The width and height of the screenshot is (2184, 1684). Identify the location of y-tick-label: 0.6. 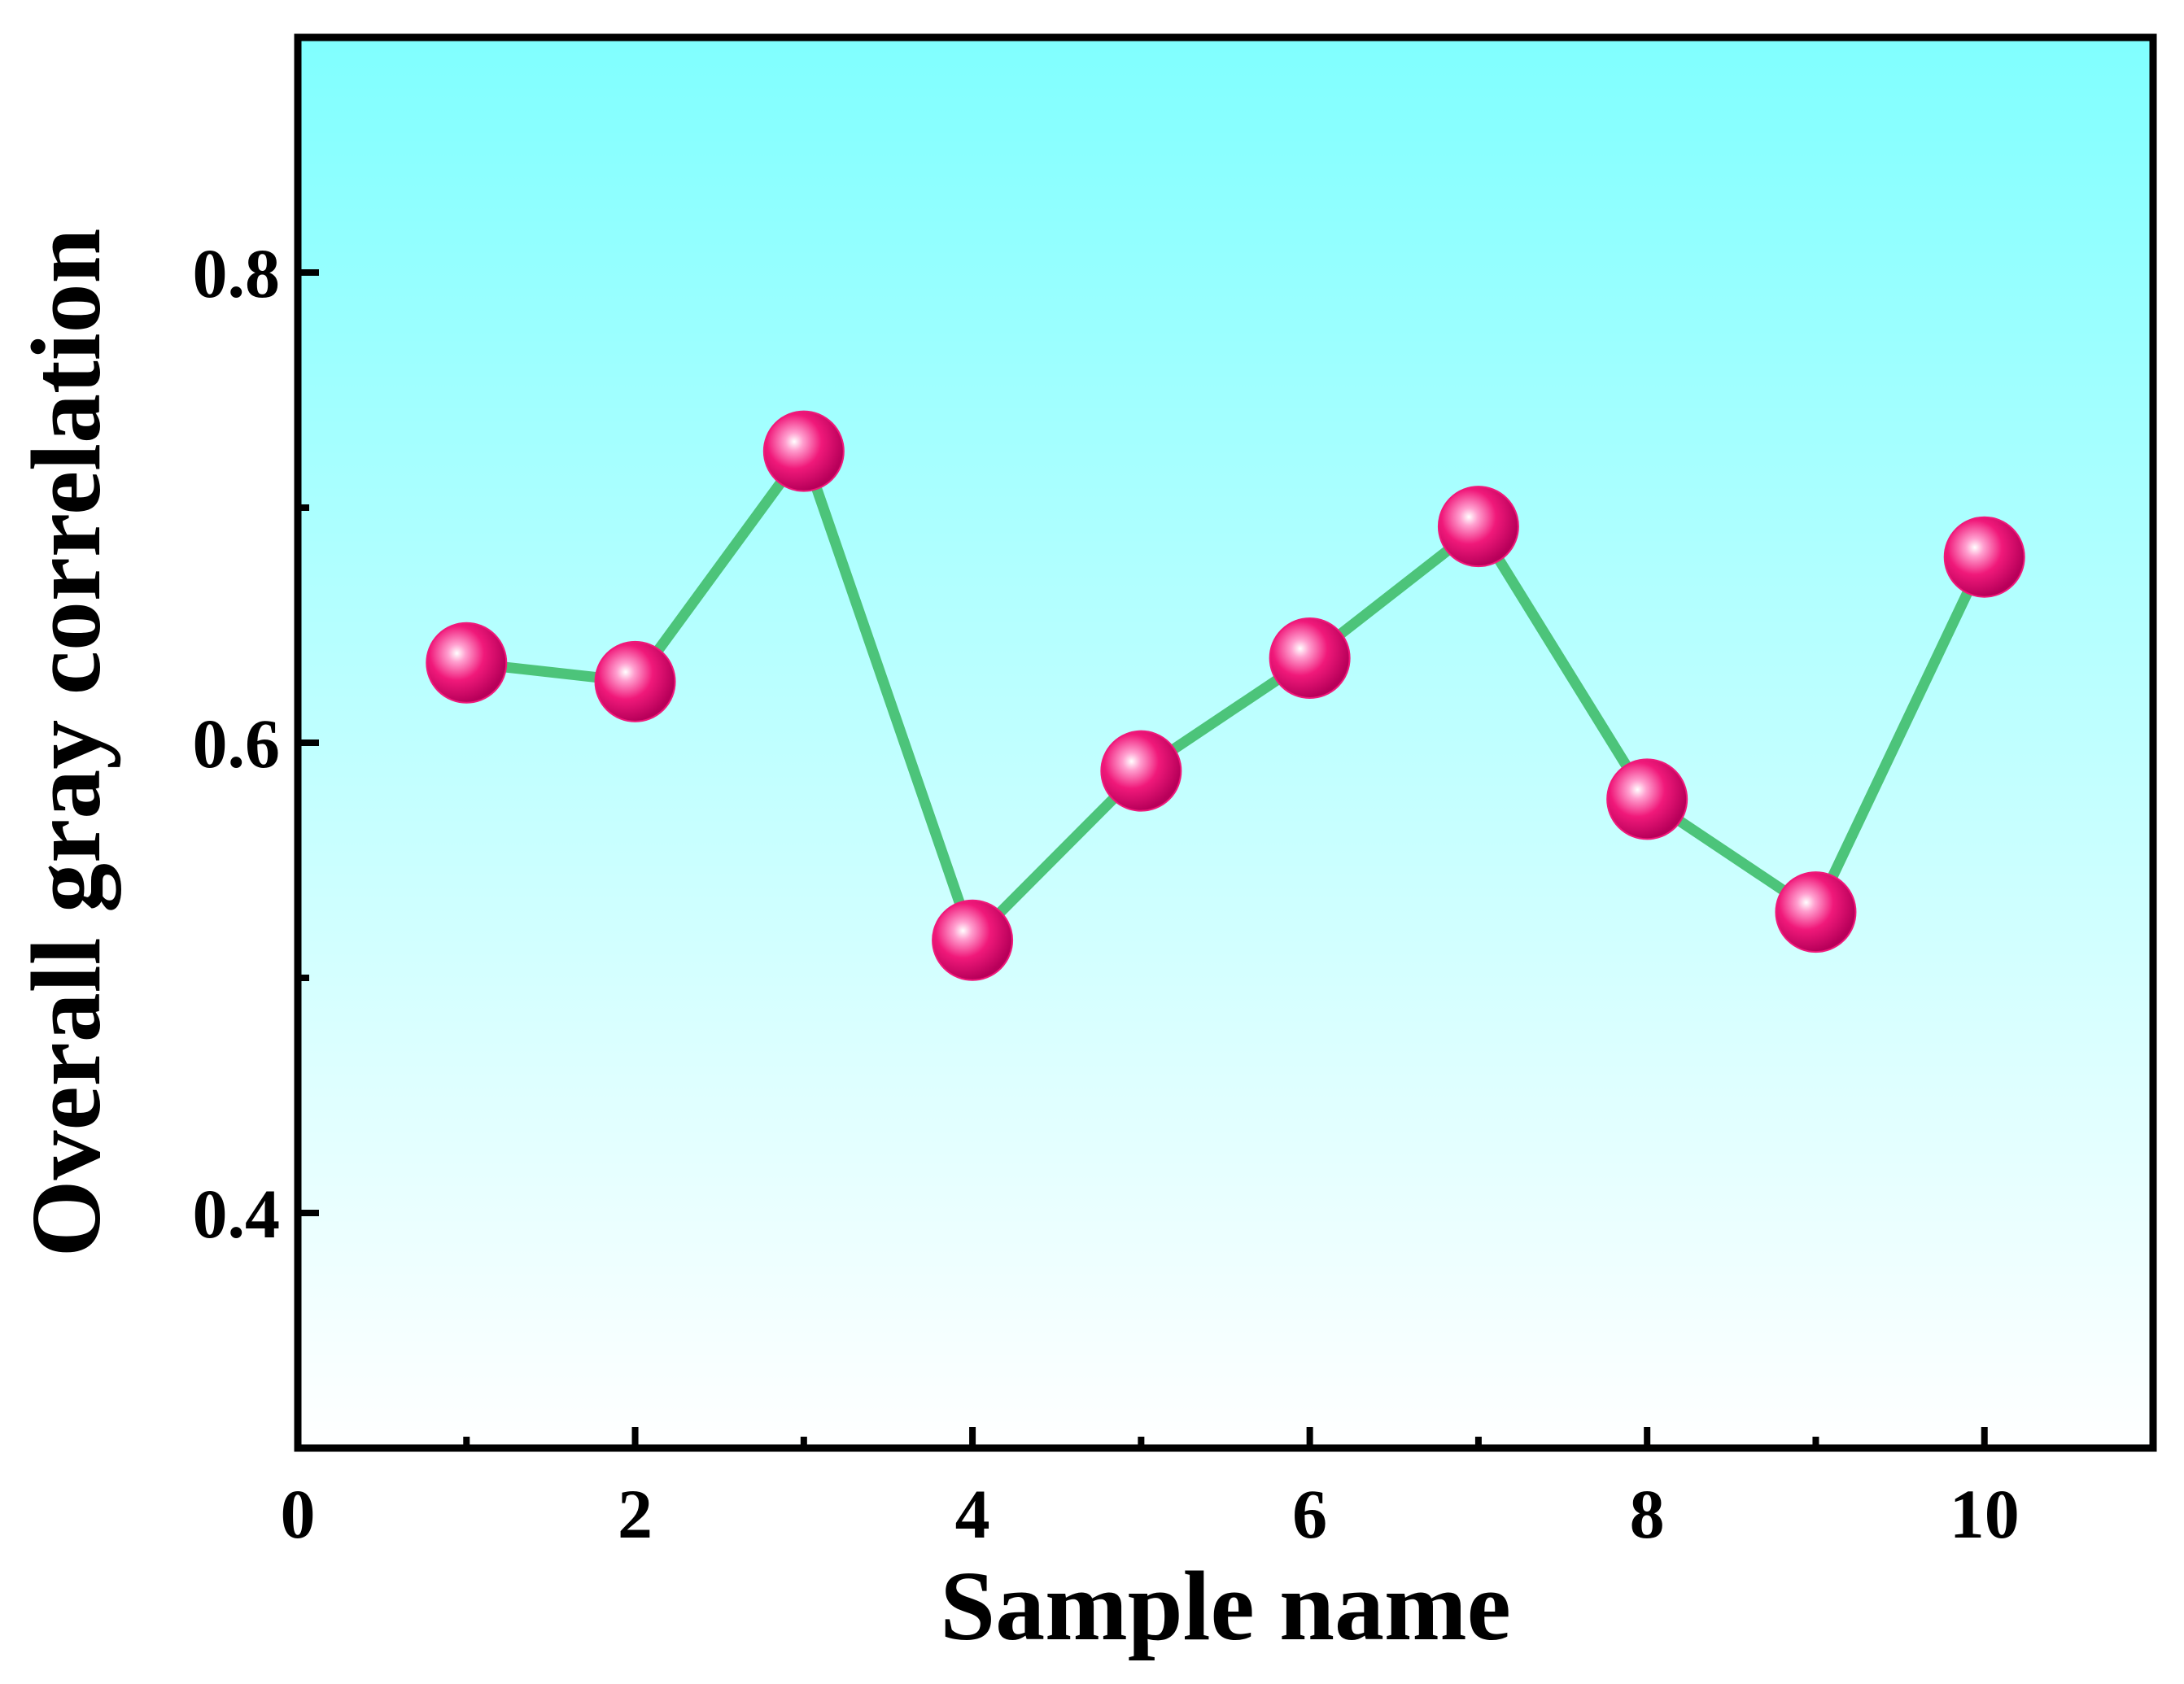
(237, 744).